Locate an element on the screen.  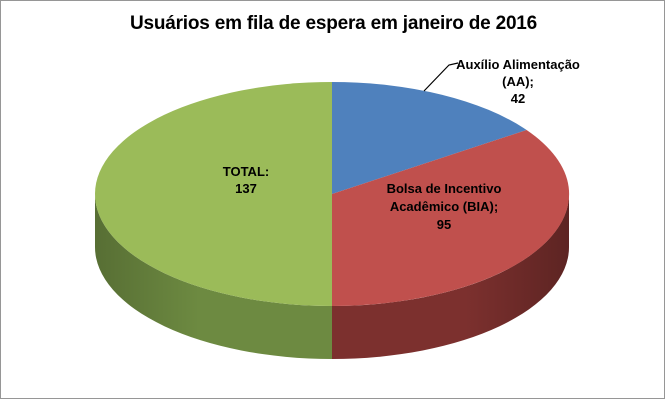
data-label-total: TOTAL: 137 is located at coordinates (246, 180).